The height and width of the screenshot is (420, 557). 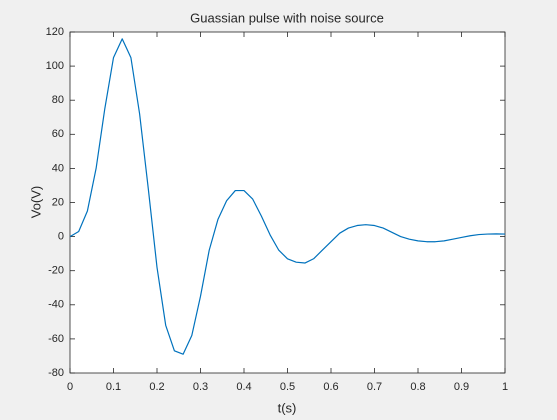 I want to click on y-tick-label: 80, so click(x=58, y=100).